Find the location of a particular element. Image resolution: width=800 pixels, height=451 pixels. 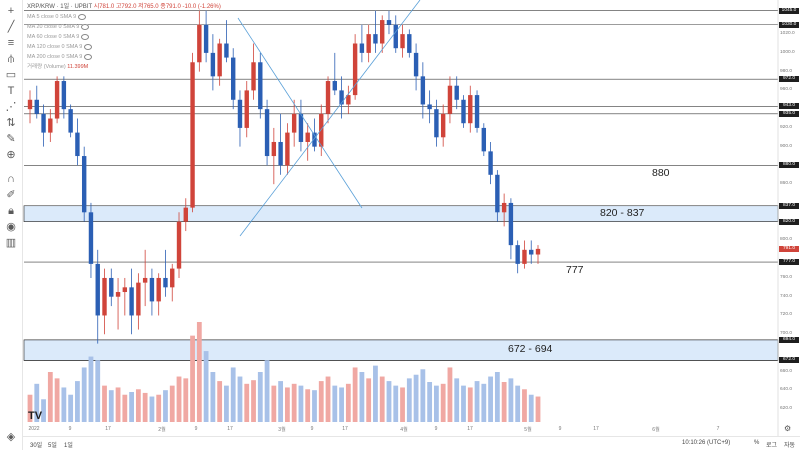

percent-toggle: % is located at coordinates (757, 443).